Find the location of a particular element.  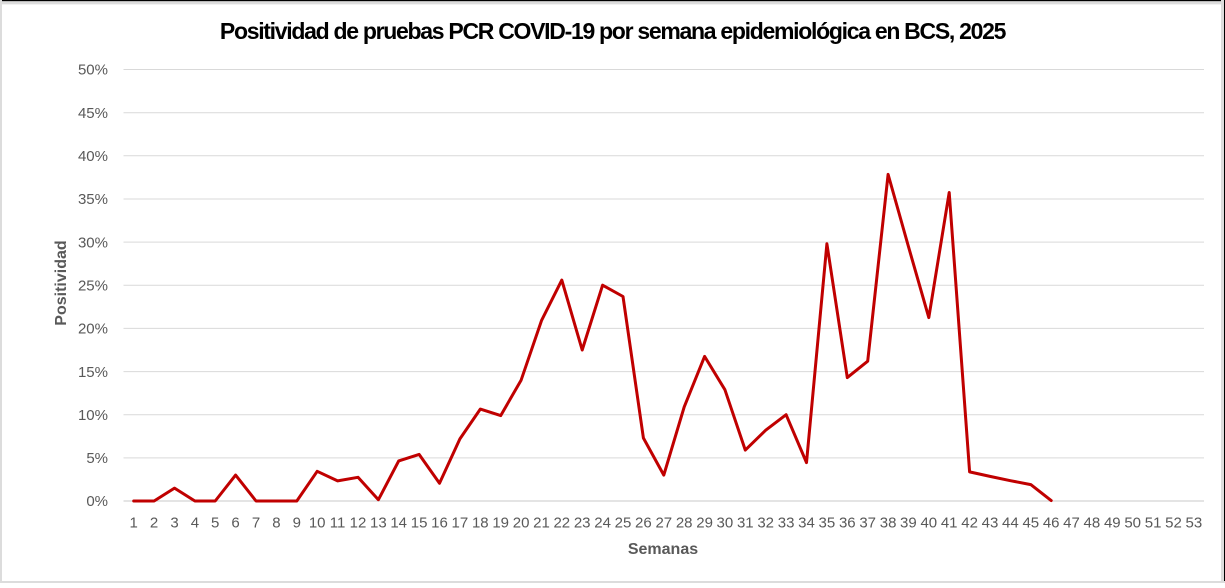

svg-text: 15 is located at coordinates (419, 523).